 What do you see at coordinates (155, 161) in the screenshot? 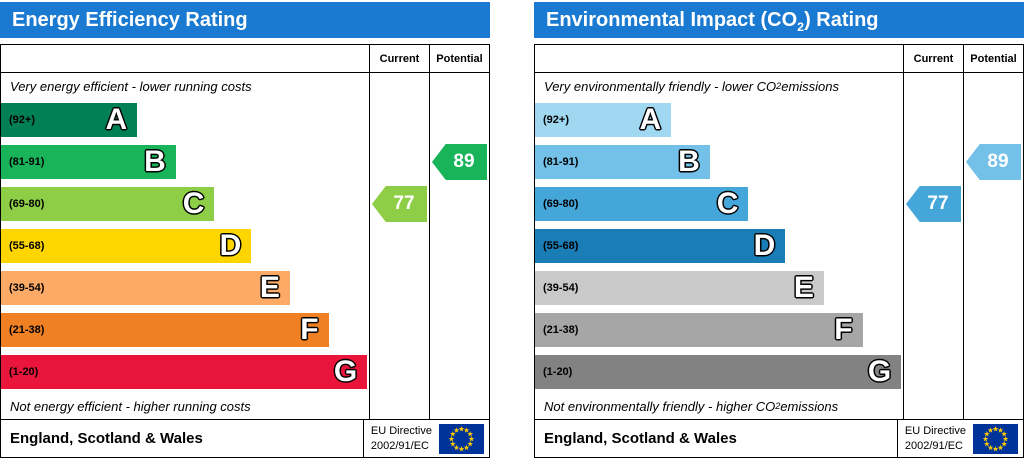
I see `band-letter: B` at bounding box center [155, 161].